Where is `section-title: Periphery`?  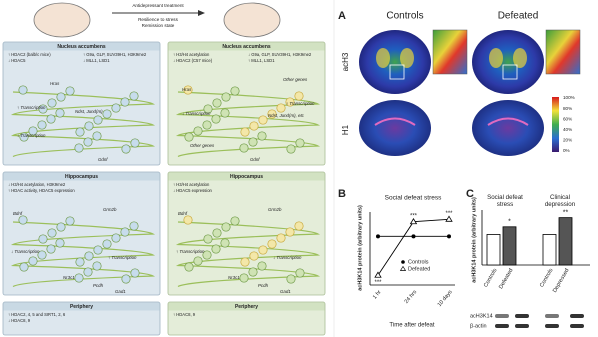 section-title: Periphery is located at coordinates (81, 307).